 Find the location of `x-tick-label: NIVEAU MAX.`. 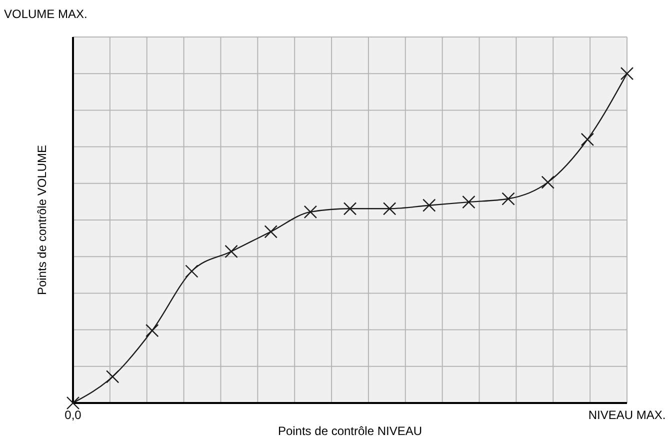

x-tick-label: NIVEAU MAX. is located at coordinates (627, 415).